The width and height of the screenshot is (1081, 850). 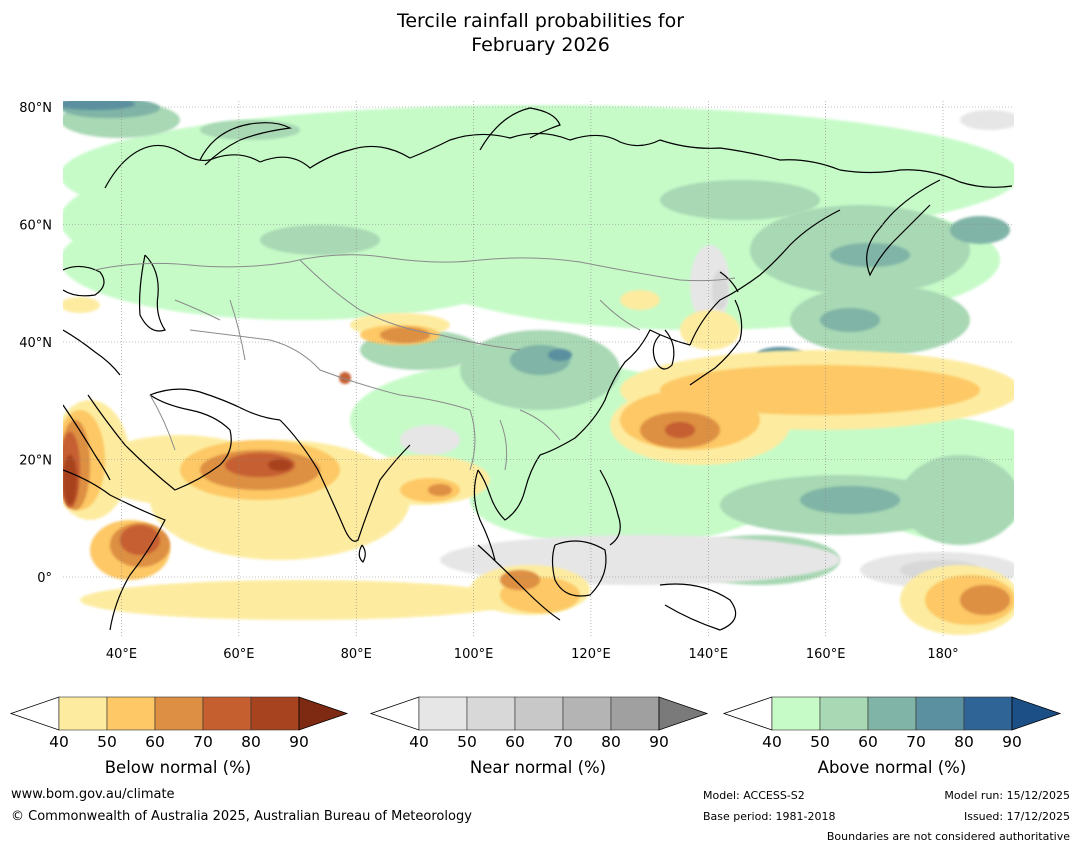 What do you see at coordinates (892, 767) in the screenshot?
I see `above-normal-label: Above normal (%)` at bounding box center [892, 767].